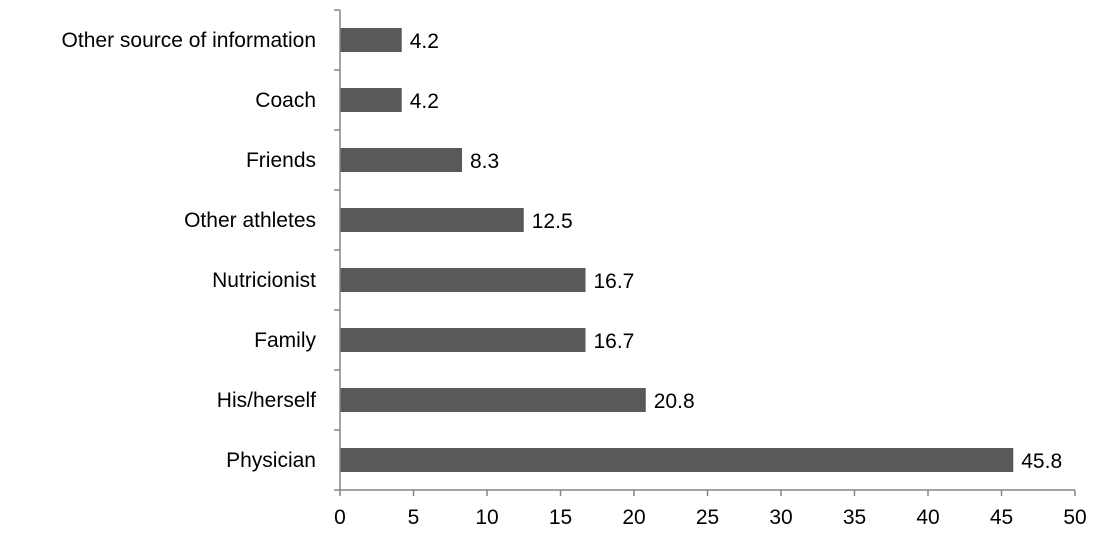  Describe the element at coordinates (633, 517) in the screenshot. I see `x-tick-label: 20` at that location.